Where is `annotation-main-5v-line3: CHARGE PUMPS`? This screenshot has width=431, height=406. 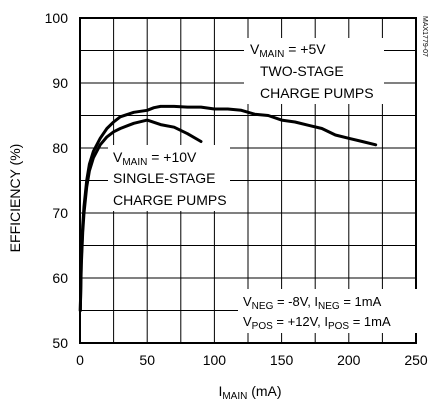
annotation-main-5v-line3: CHARGE PUMPS is located at coordinates (317, 93).